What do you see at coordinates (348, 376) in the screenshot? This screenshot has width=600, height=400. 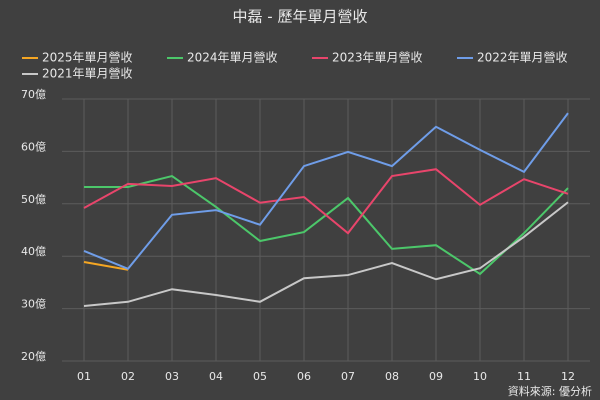 I see `x-tick-label: 07` at bounding box center [348, 376].